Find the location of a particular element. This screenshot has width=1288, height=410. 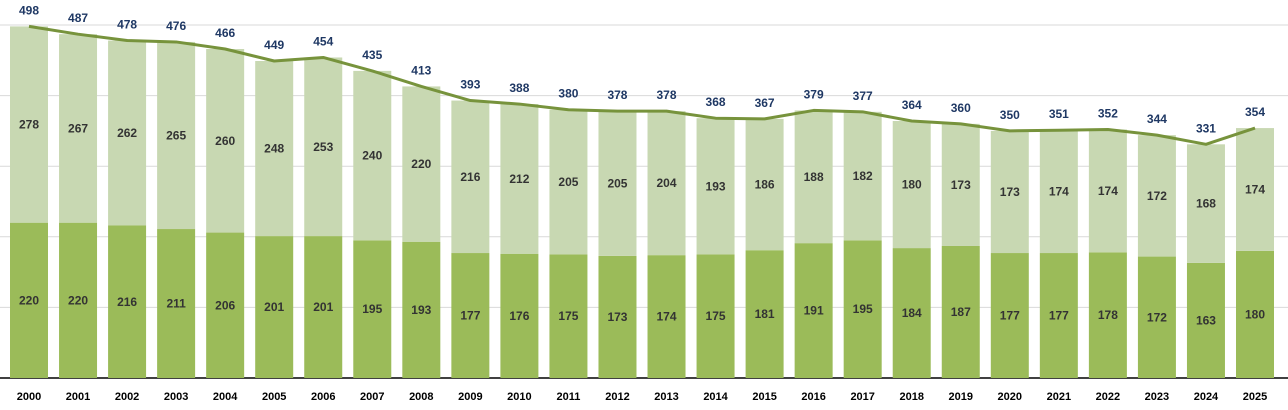

bar-top-label: 182 is located at coordinates (863, 176).